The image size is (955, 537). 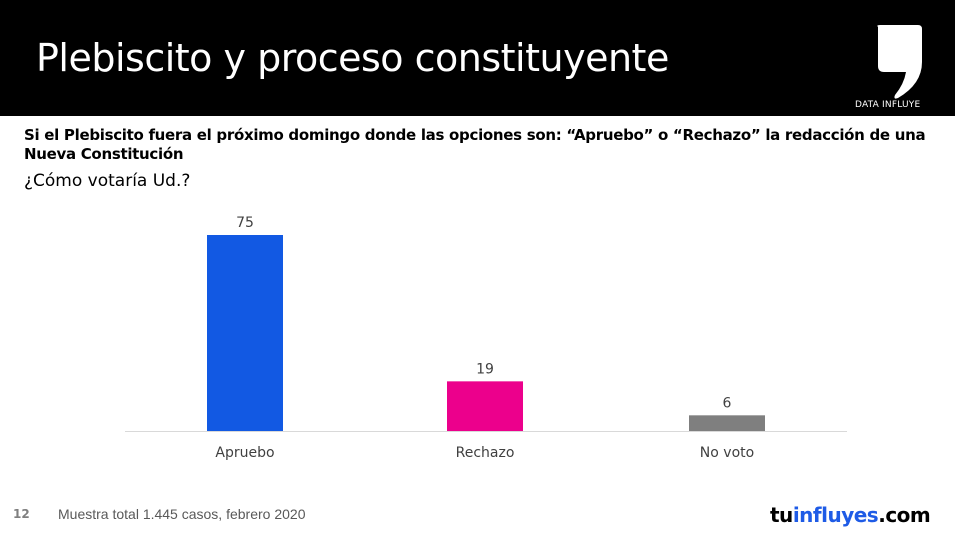 I want to click on bar-apruebo, so click(x=245, y=333).